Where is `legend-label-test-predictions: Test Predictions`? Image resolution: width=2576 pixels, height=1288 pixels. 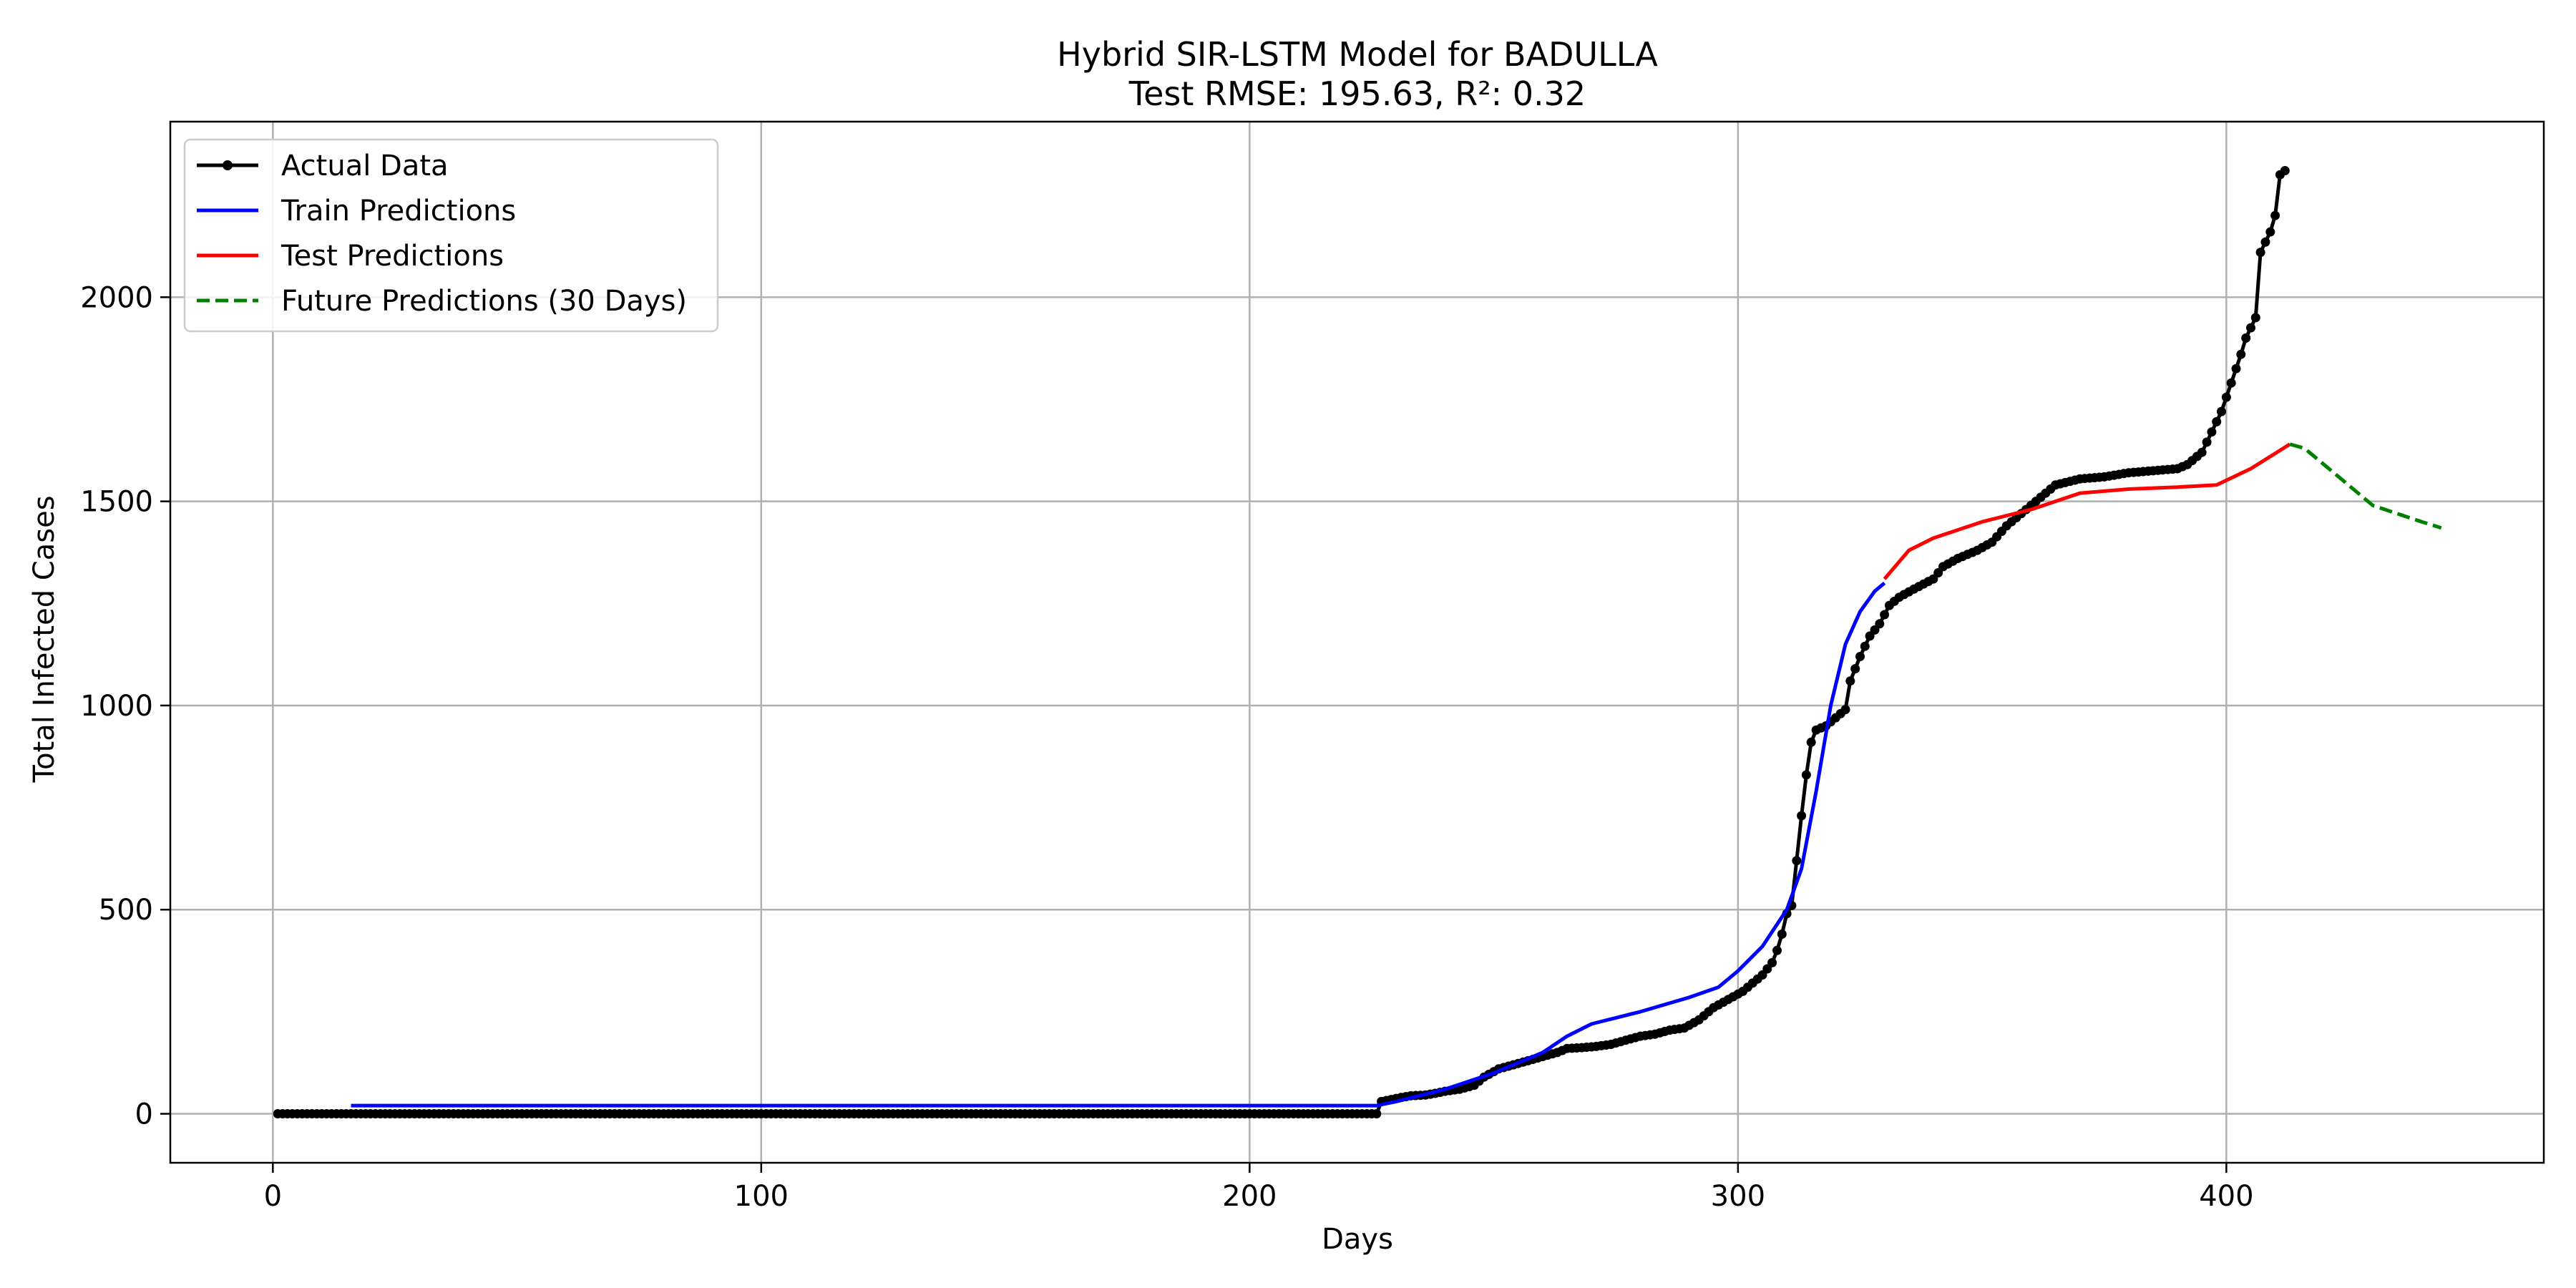
legend-label-test-predictions: Test Predictions is located at coordinates (392, 256).